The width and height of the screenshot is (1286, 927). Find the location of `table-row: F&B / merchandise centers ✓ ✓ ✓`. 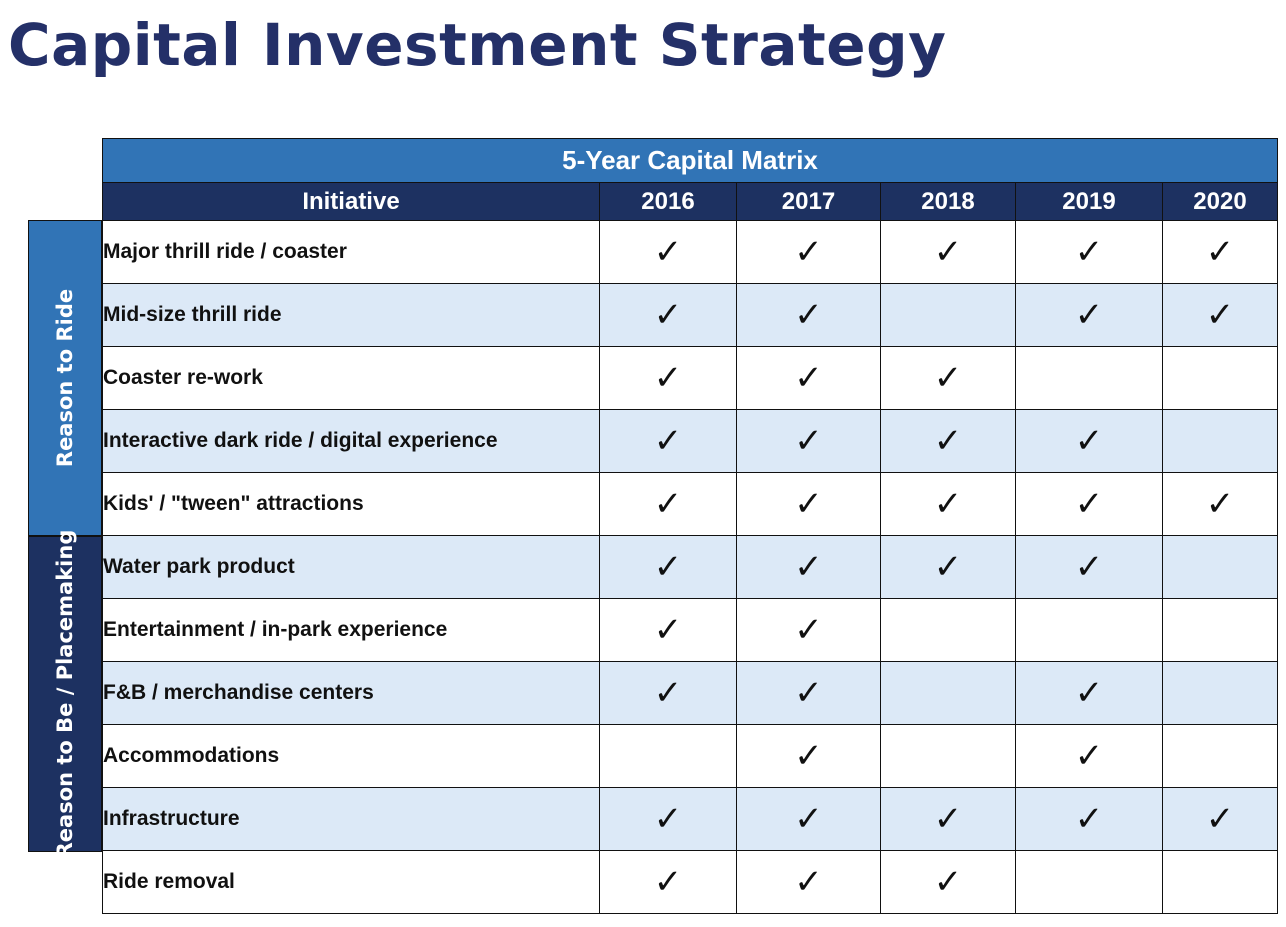

table-row: F&B / merchandise centers ✓ ✓ ✓ is located at coordinates (690, 693).